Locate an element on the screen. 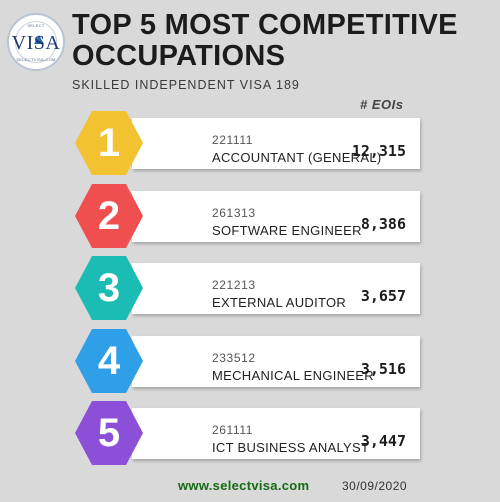 This screenshot has width=500, height=502. select-visa-logo: SELECT VISA SELECTVISA.COM is located at coordinates (36, 42).